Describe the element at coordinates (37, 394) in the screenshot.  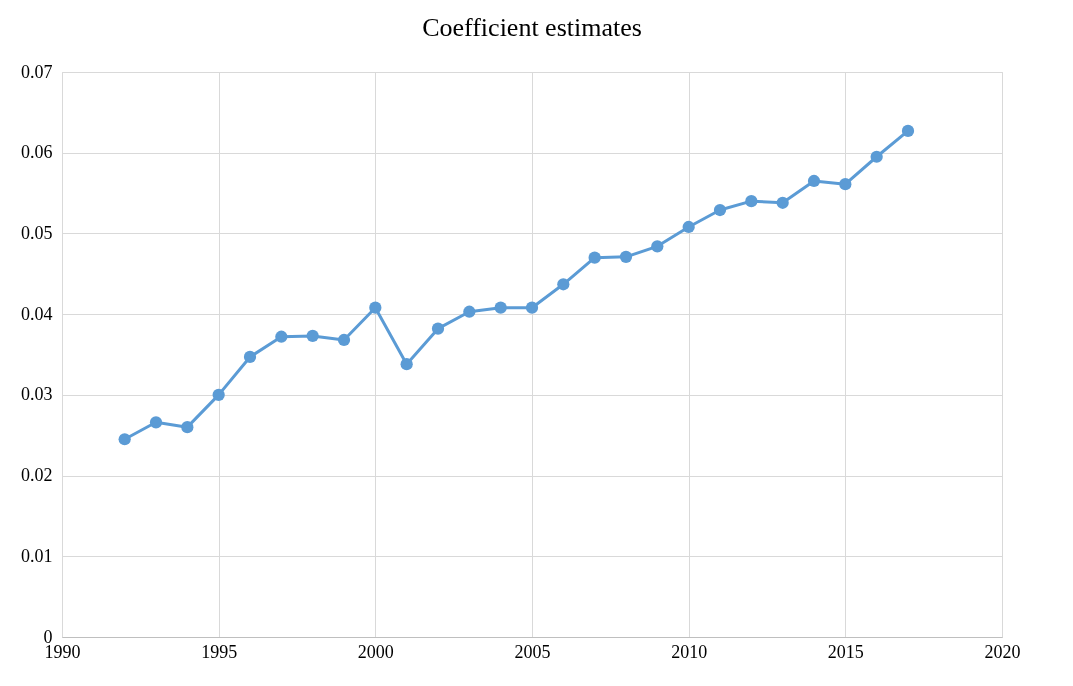
I see `y-tick-label: 0.03` at that location.